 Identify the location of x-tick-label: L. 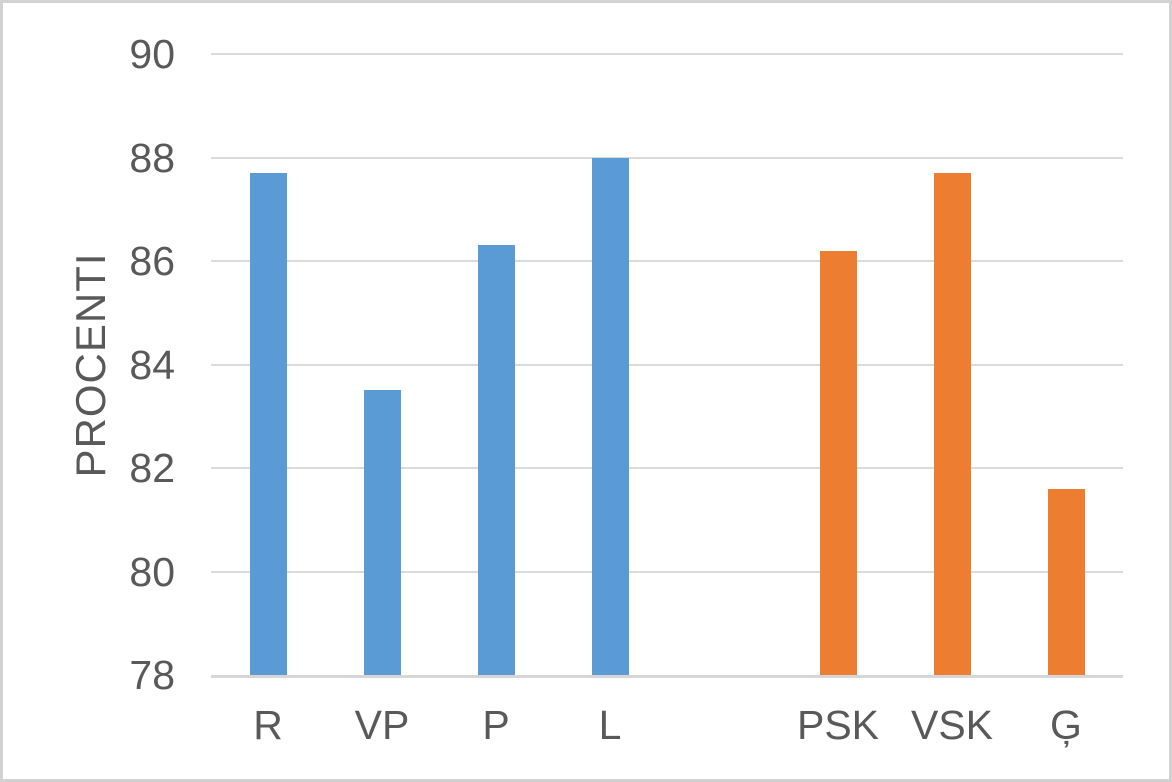
(610, 725).